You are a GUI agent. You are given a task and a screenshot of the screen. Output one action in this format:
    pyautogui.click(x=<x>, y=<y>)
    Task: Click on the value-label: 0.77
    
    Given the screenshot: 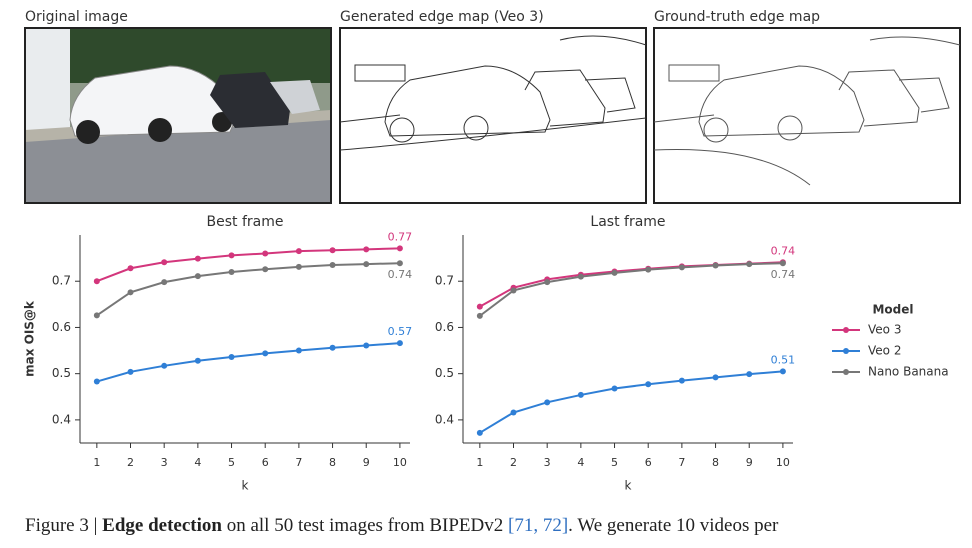 What is the action you would take?
    pyautogui.click(x=400, y=236)
    